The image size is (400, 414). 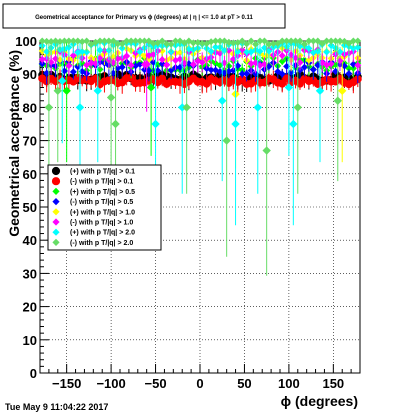 What do you see at coordinates (26, 41) in the screenshot?
I see `y-tick-label: 100` at bounding box center [26, 41].